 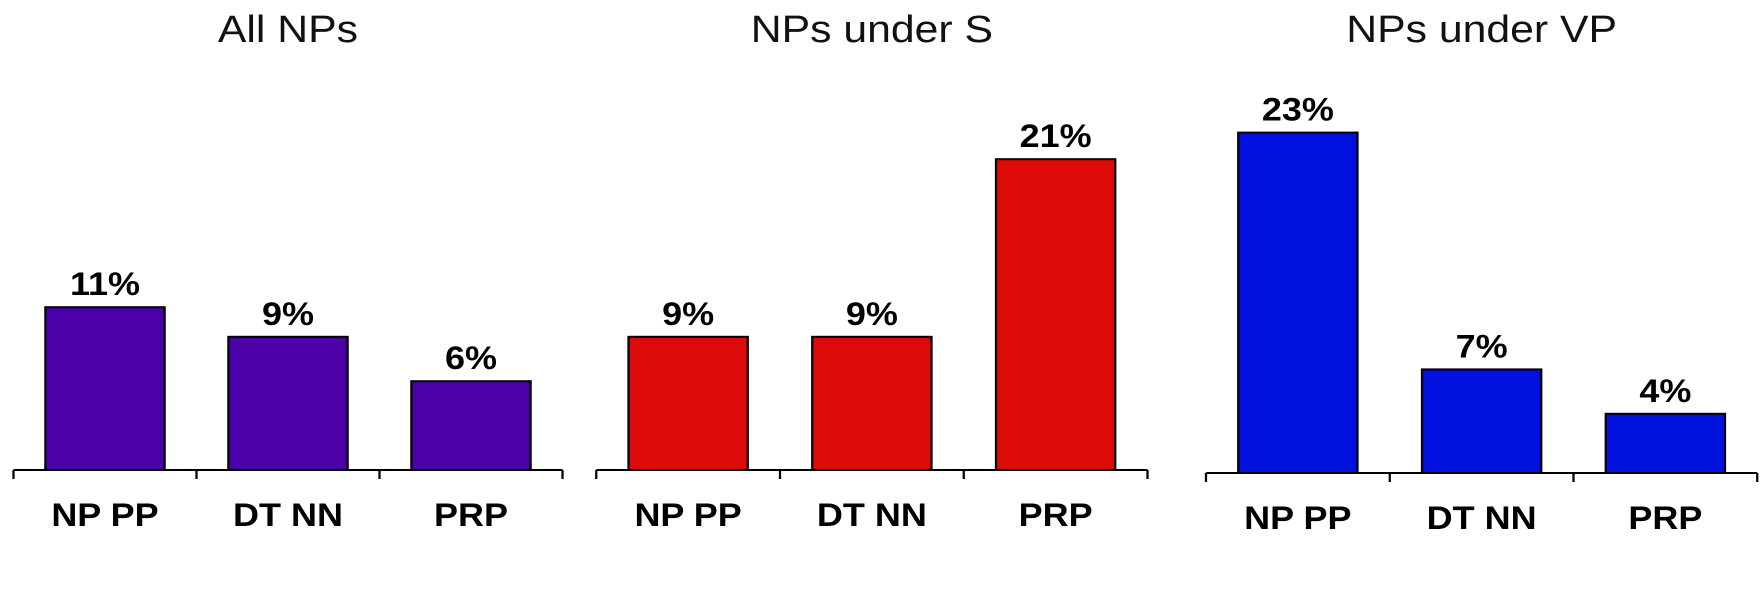 I want to click on value-label: 23%, so click(x=1298, y=110).